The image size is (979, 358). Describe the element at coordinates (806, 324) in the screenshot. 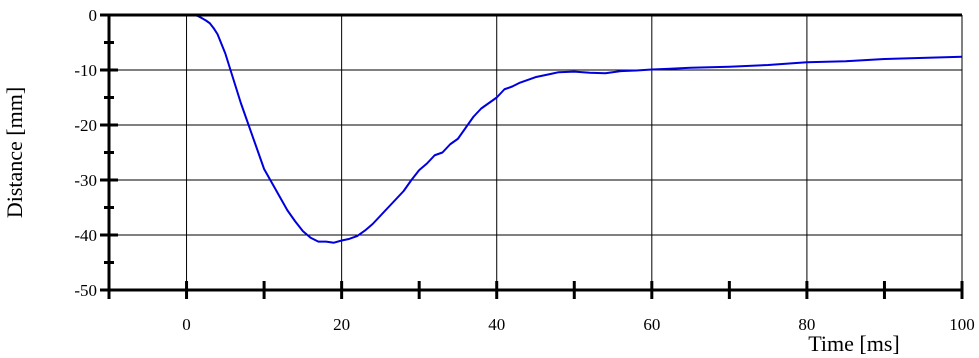

I see `x-tick-label: 80` at that location.